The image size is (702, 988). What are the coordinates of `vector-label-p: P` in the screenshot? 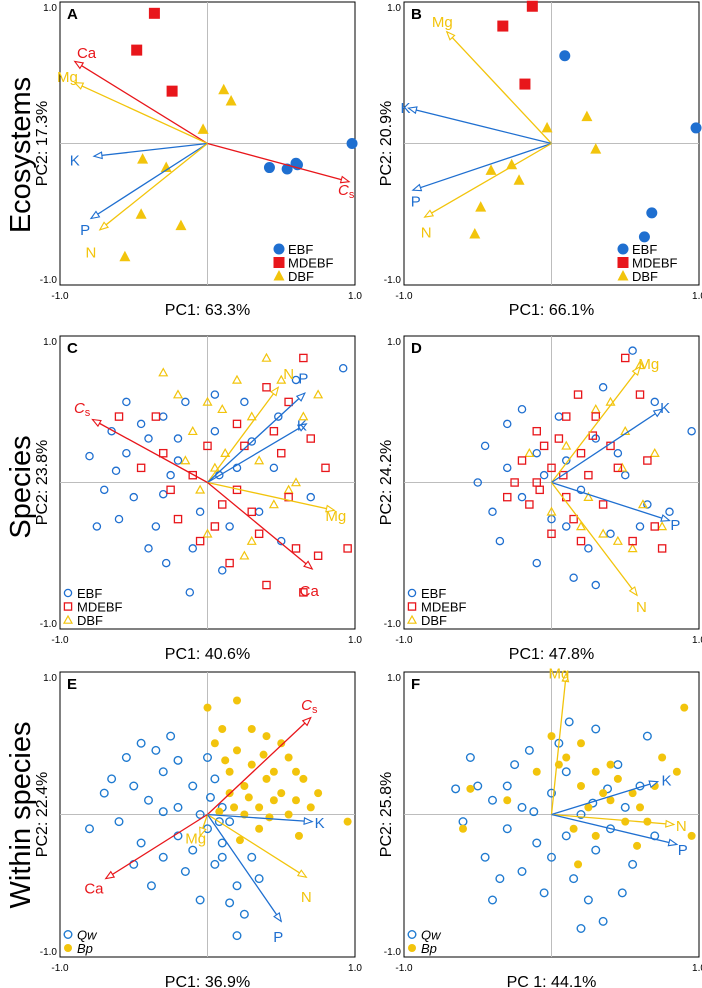 It's located at (278, 937).